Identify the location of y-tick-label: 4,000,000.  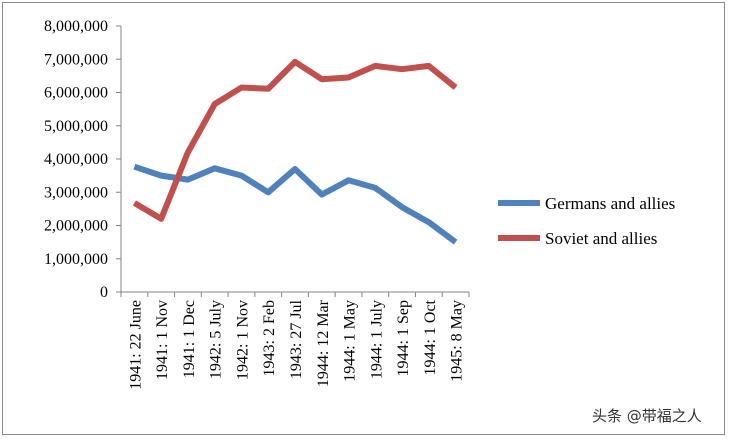
(76, 159).